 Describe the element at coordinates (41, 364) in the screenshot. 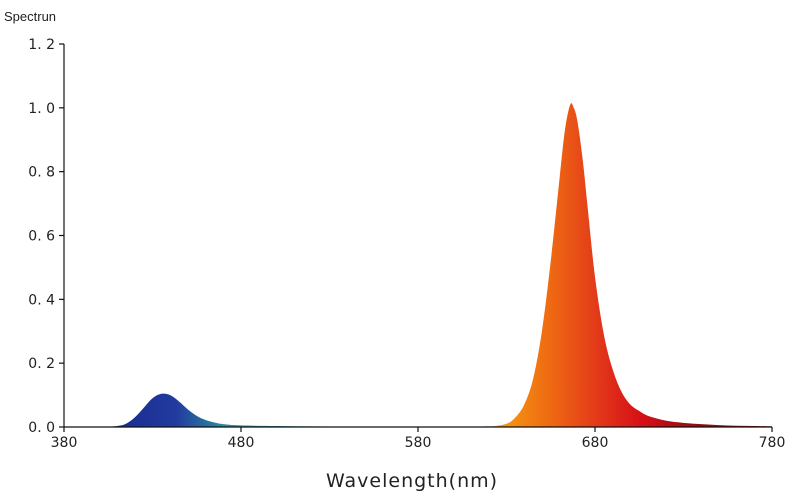

I see `y-tick-label: 0. 2` at that location.